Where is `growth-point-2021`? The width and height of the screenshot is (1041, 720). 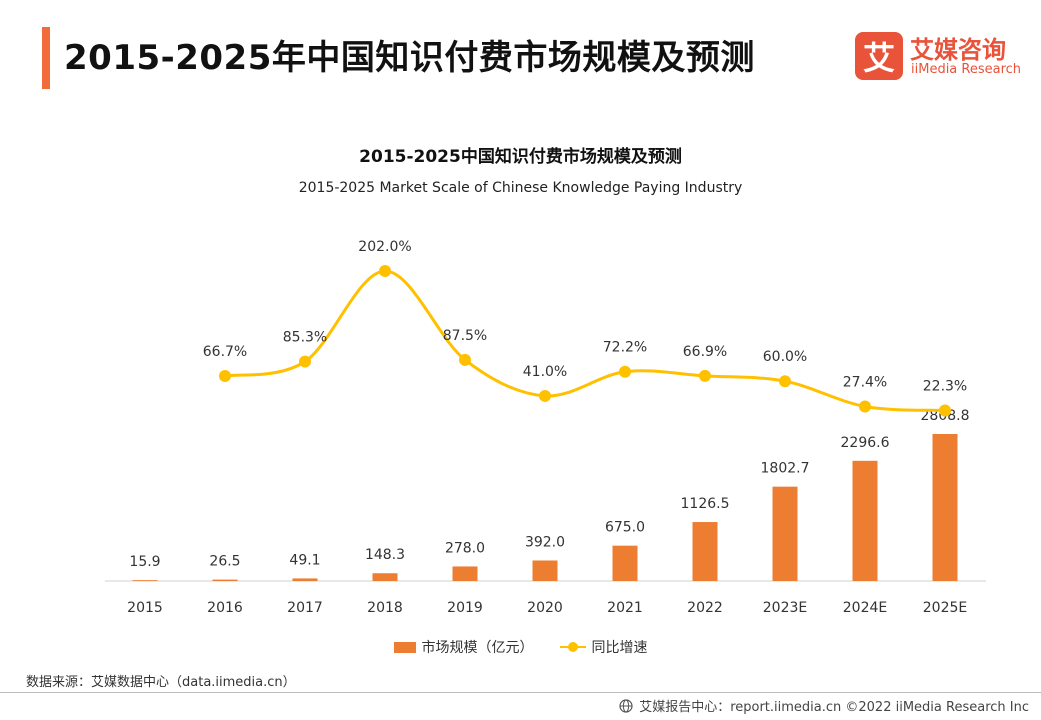 growth-point-2021 is located at coordinates (625, 371).